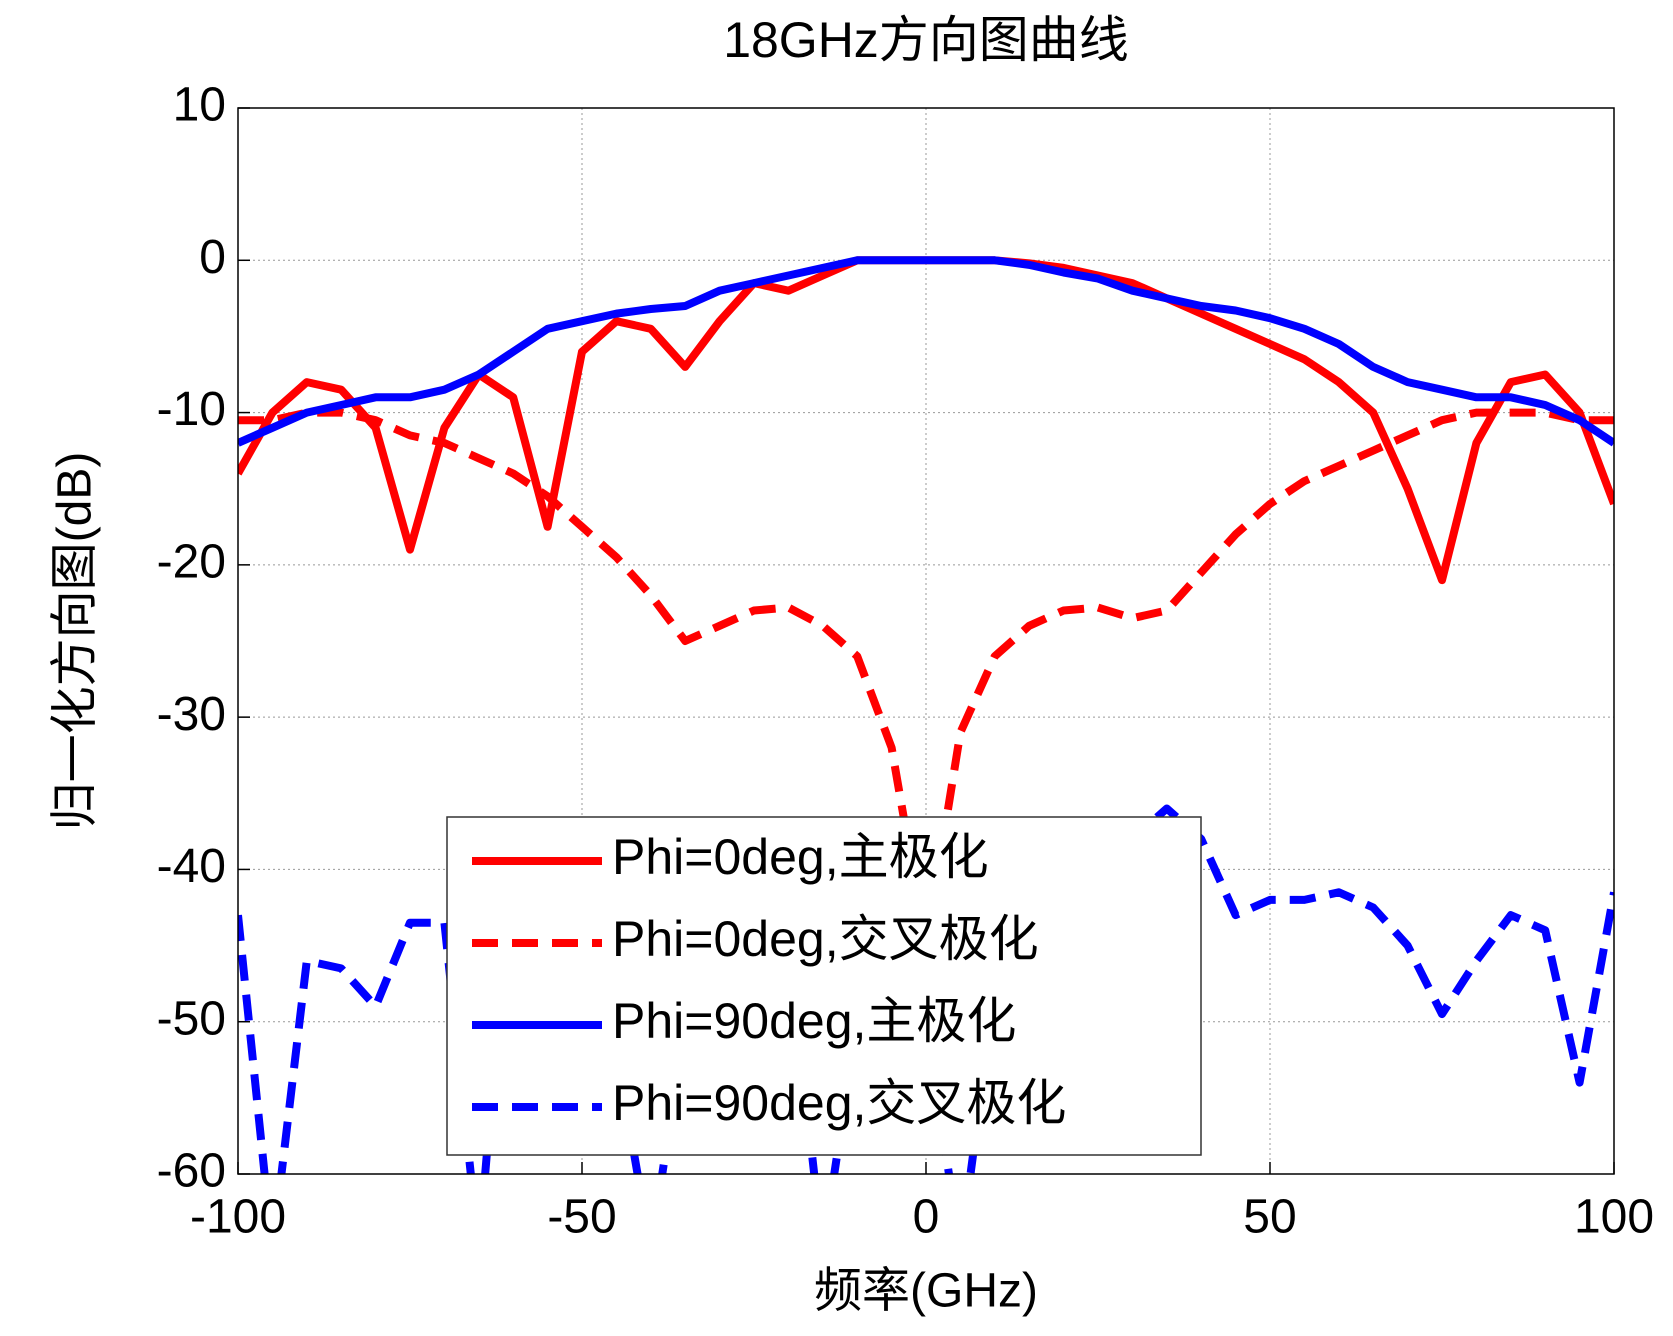  Describe the element at coordinates (191, 714) in the screenshot. I see `y-tick-label: -30` at that location.